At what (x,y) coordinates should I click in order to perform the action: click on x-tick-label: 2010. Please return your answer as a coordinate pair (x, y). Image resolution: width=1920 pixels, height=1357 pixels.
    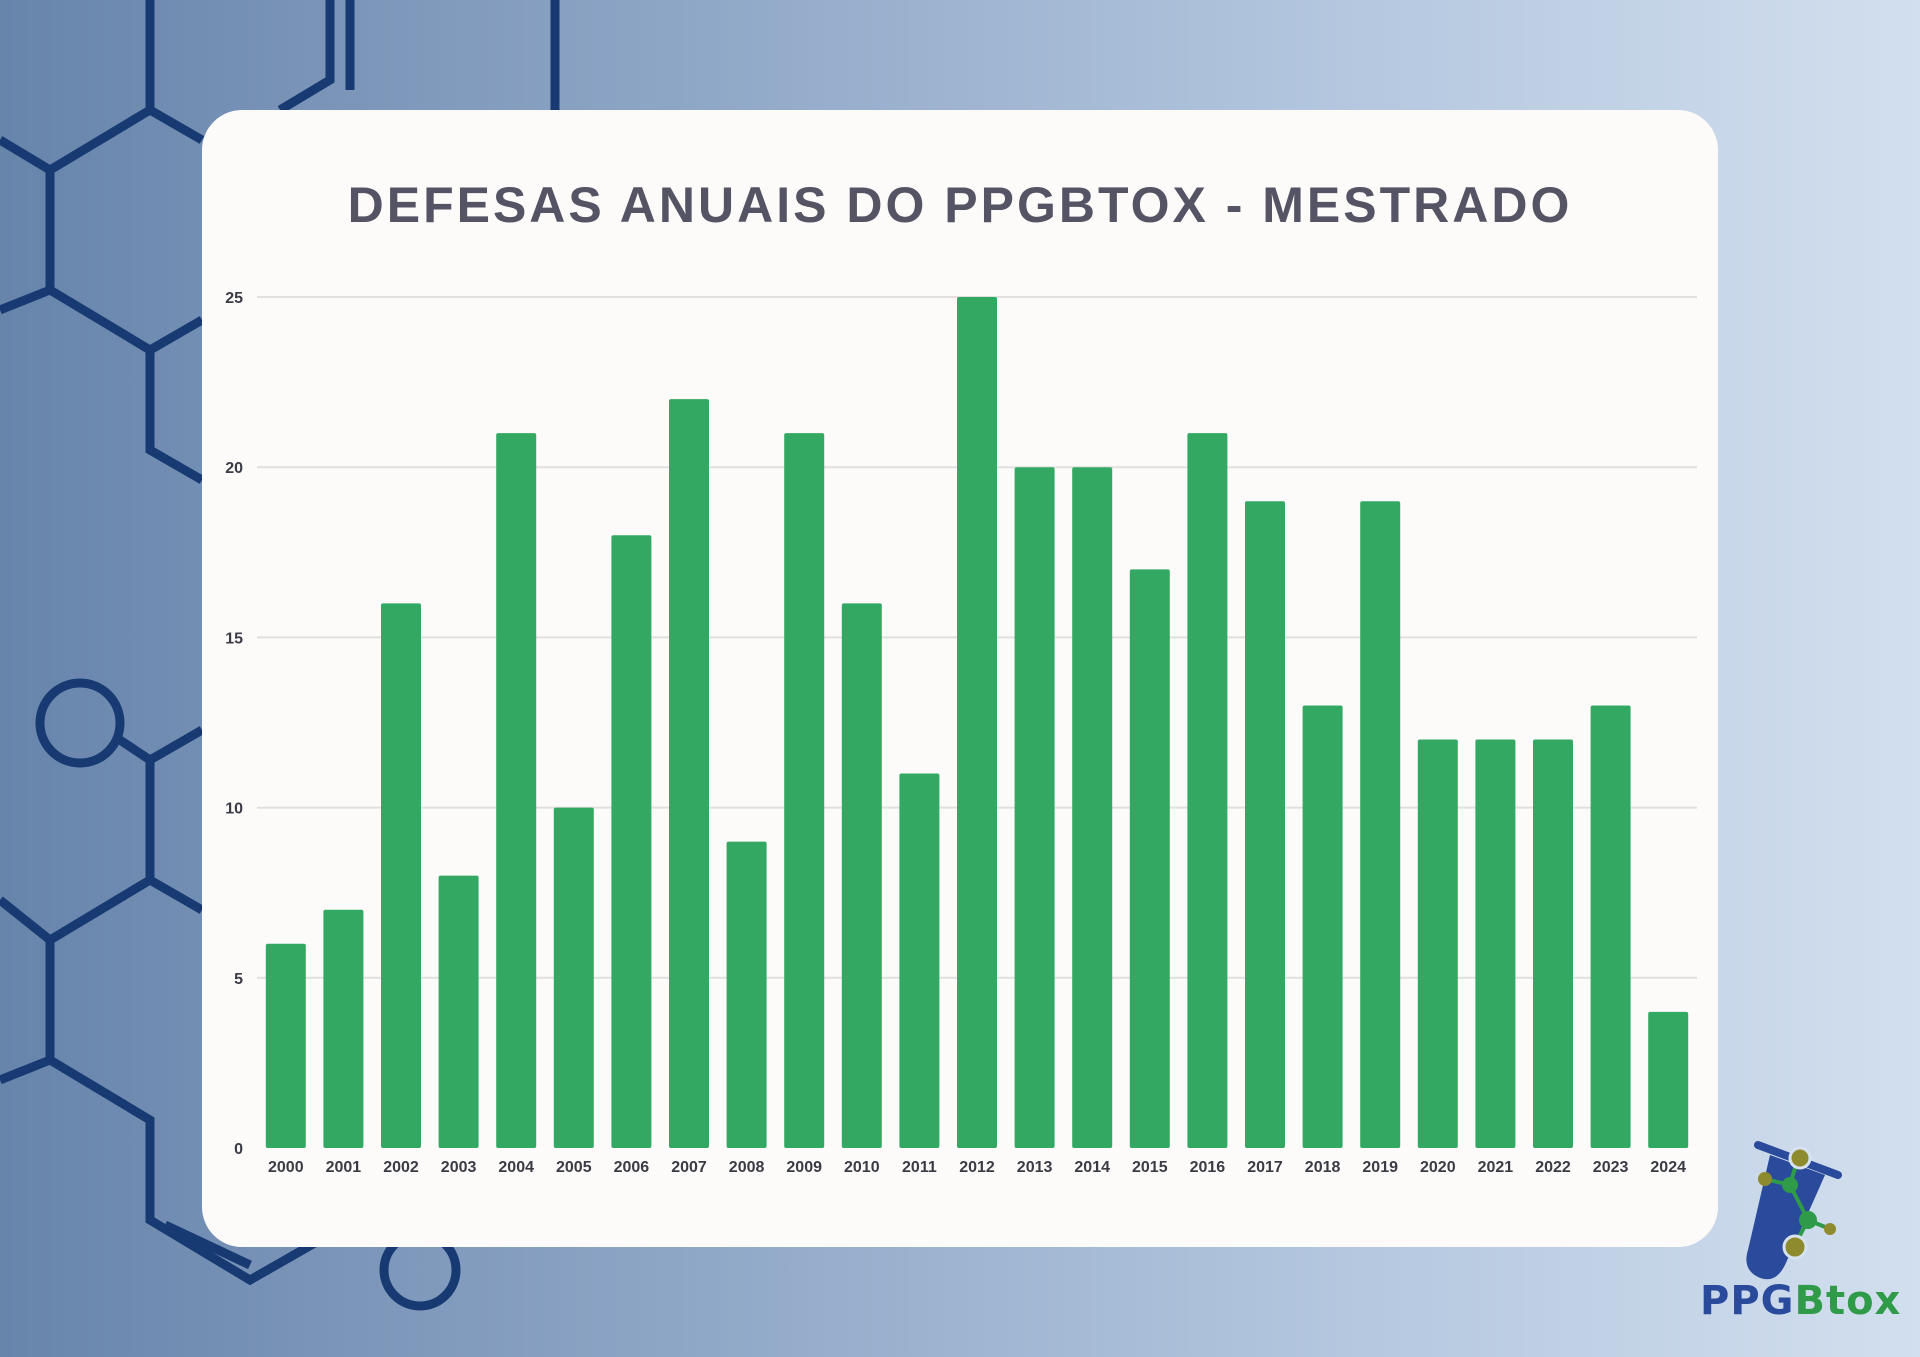
    Looking at the image, I should click on (862, 1167).